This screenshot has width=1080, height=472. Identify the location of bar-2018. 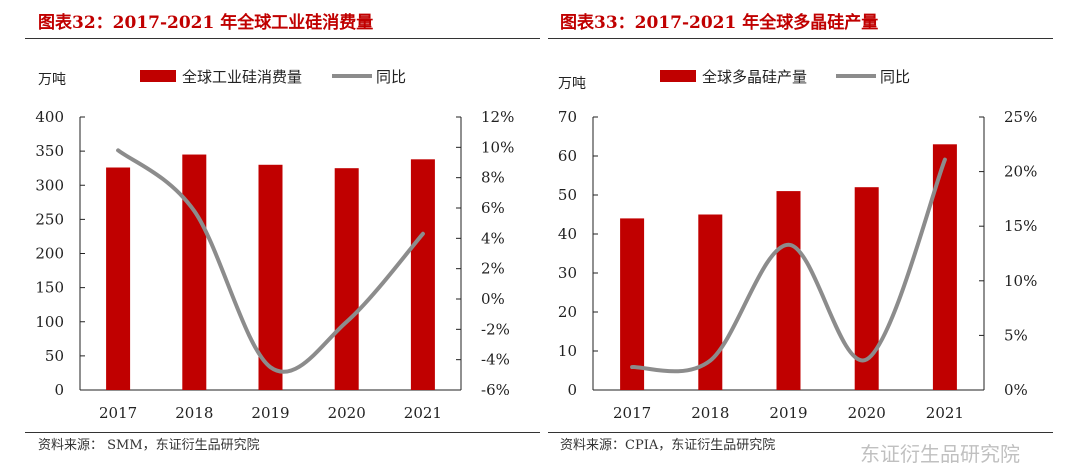
(194, 272).